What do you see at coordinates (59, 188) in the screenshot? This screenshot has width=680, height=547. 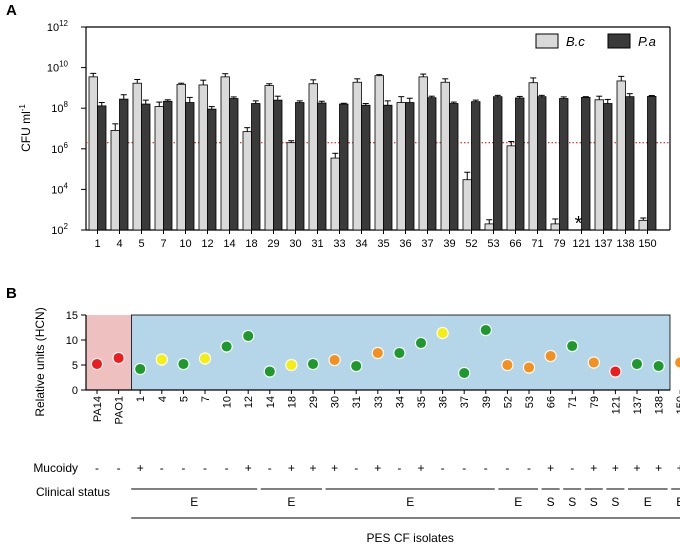 I see `y-tick-label: 10⁴` at bounding box center [59, 188].